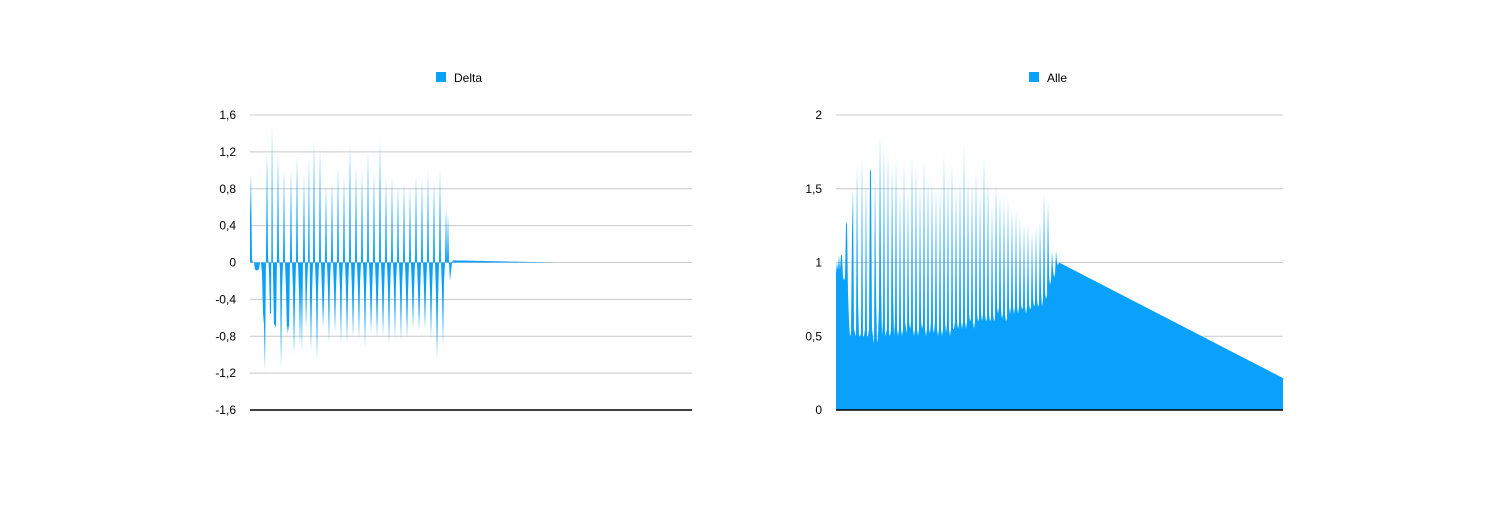  Describe the element at coordinates (818, 410) in the screenshot. I see `alle-y-tick-label: 0` at that location.